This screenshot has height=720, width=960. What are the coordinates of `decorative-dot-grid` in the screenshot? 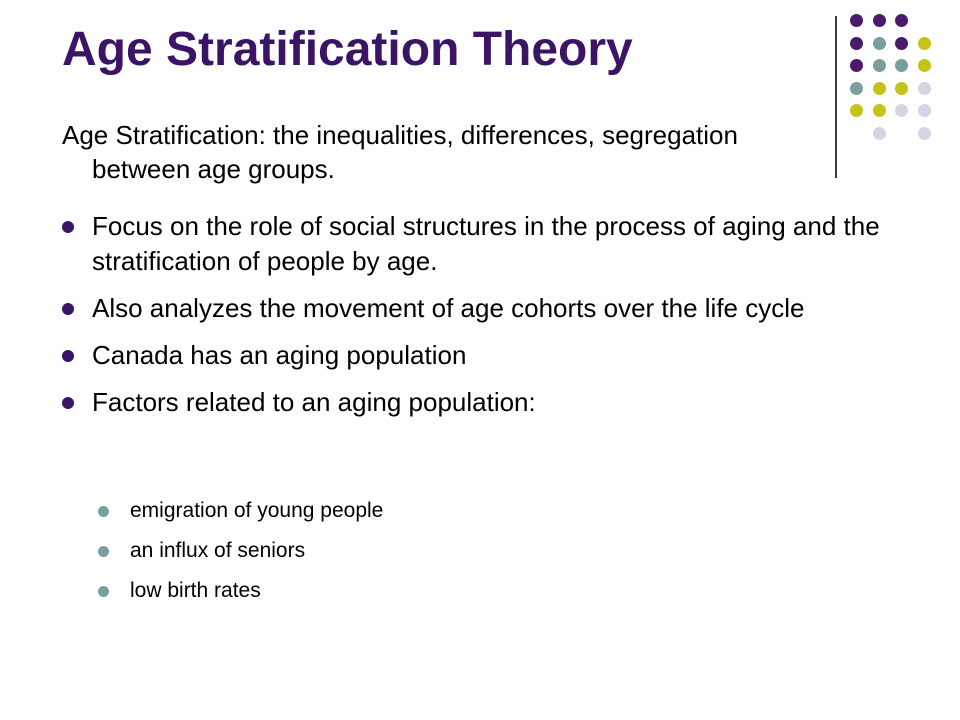 It's located at (900, 84).